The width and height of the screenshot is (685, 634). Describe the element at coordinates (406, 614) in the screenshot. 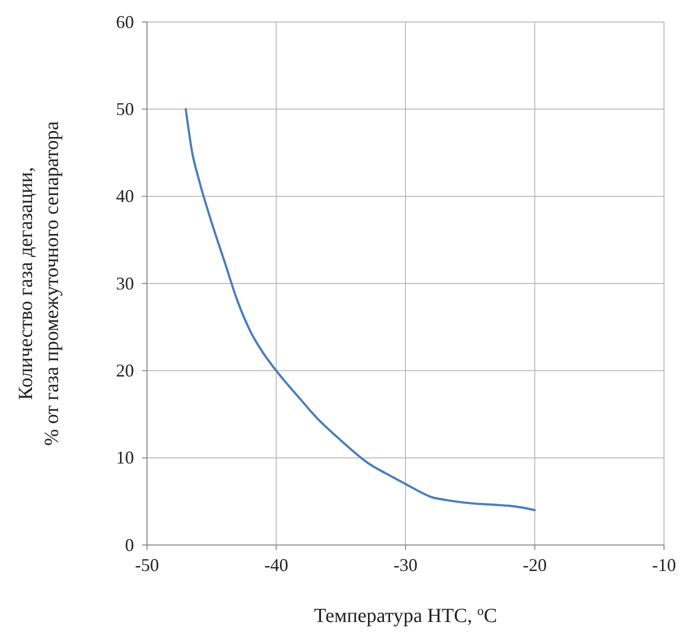

I see `x-axis-title: Температура НТС, $^{o}$С` at that location.